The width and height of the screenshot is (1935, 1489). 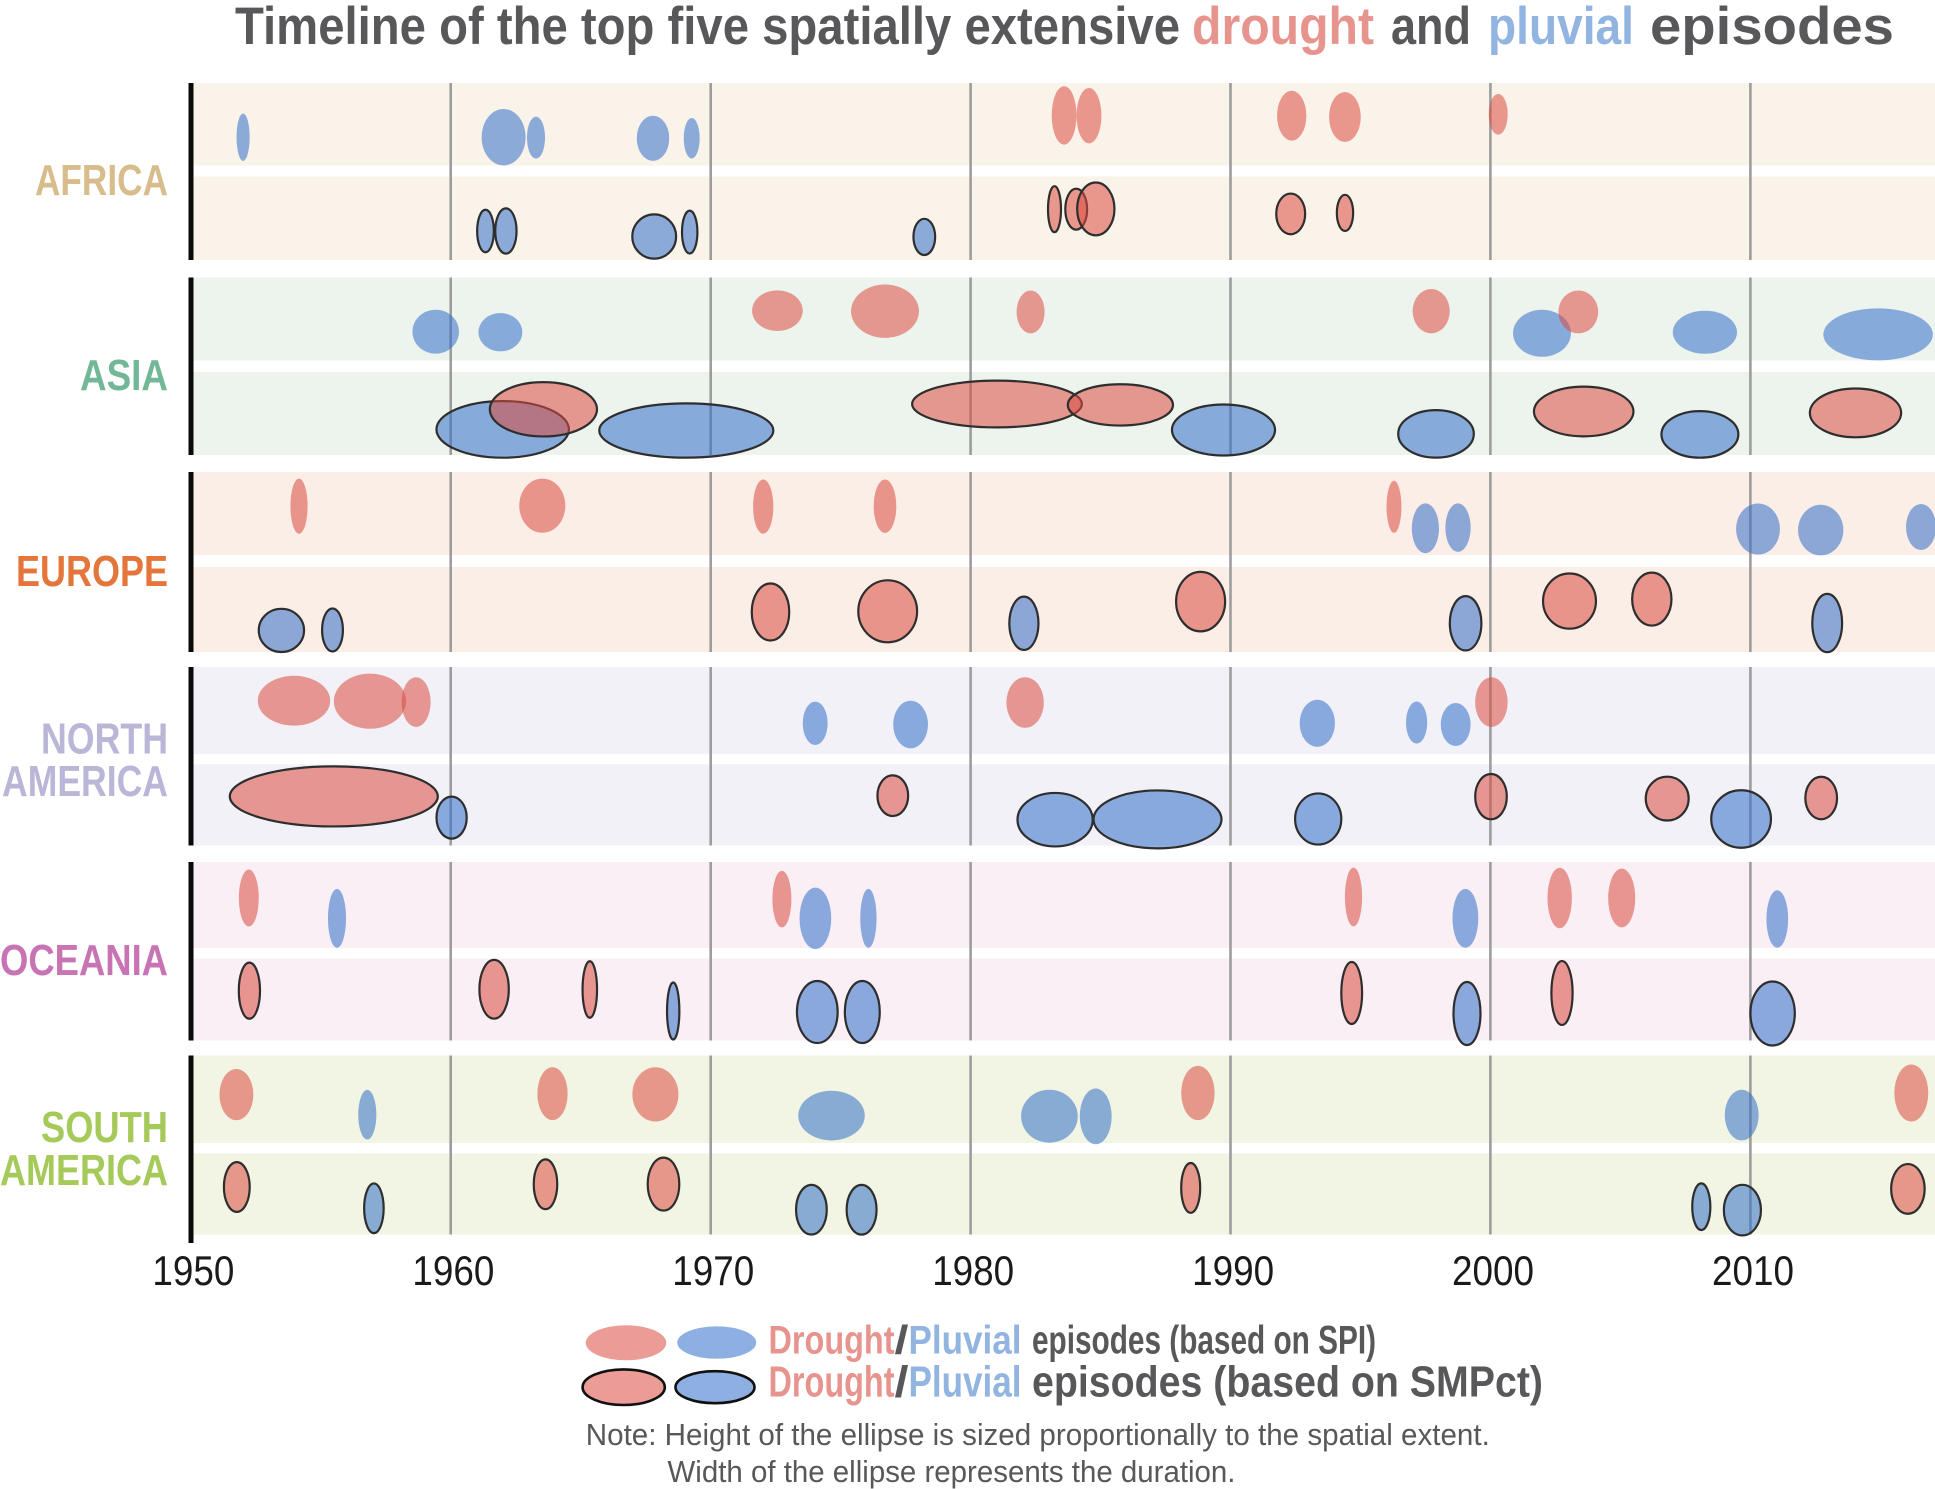 What do you see at coordinates (1772, 28) in the screenshot?
I see `svg-text: episodes` at bounding box center [1772, 28].